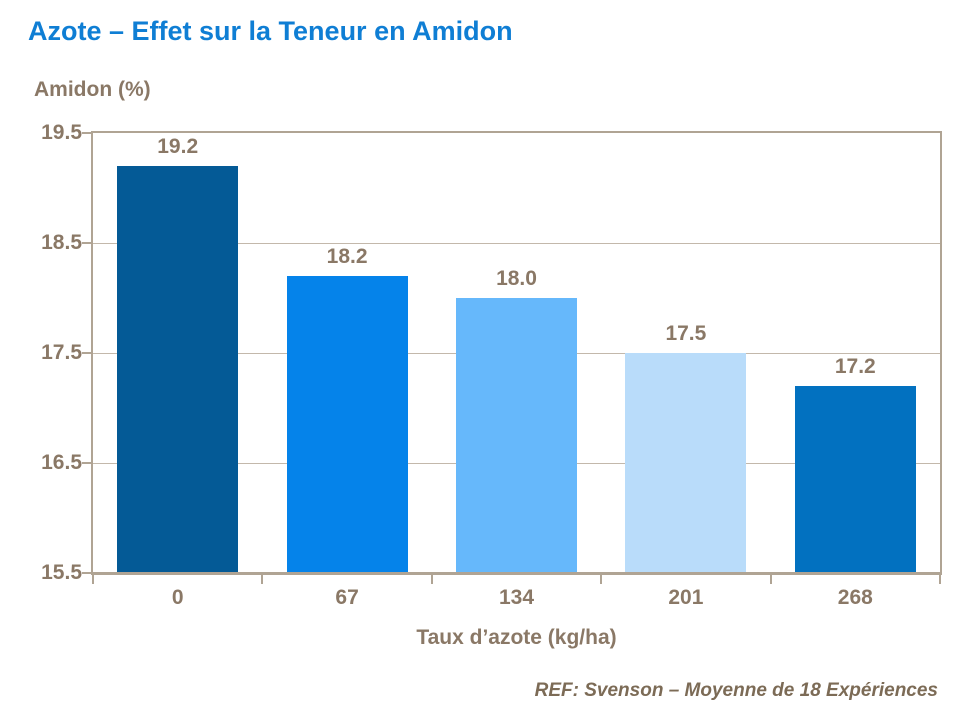 This screenshot has height=720, width=960. I want to click on y-tick-label: 16.5, so click(61, 462).